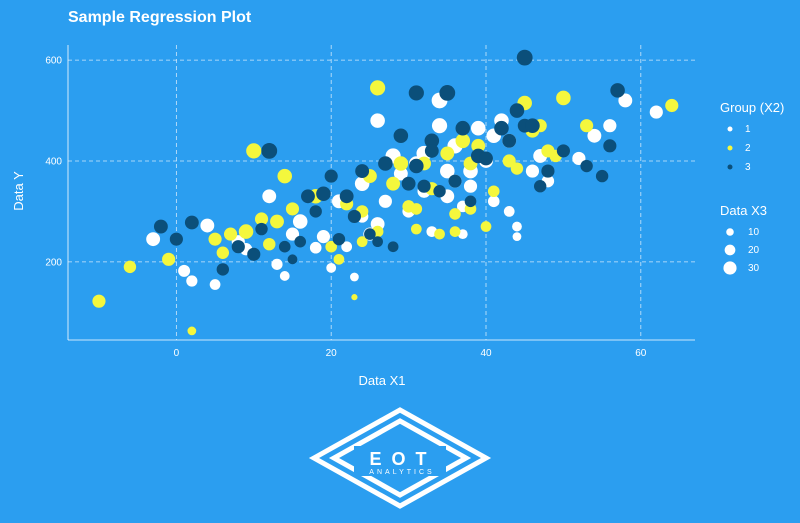 This screenshot has width=800, height=523. I want to click on logo-subtext: ANALYTICS, so click(401, 472).